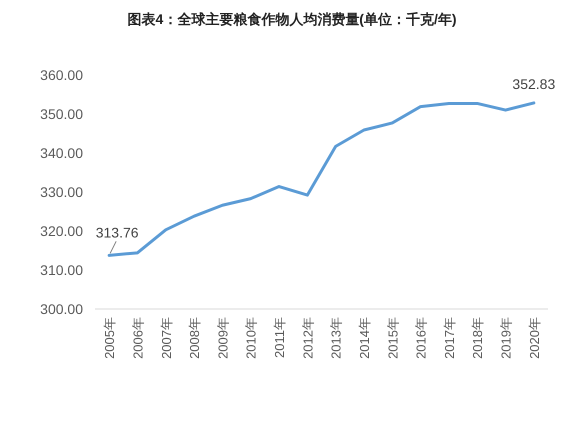 This screenshot has width=584, height=428. I want to click on y-tick-label: 350.00, so click(62, 114).